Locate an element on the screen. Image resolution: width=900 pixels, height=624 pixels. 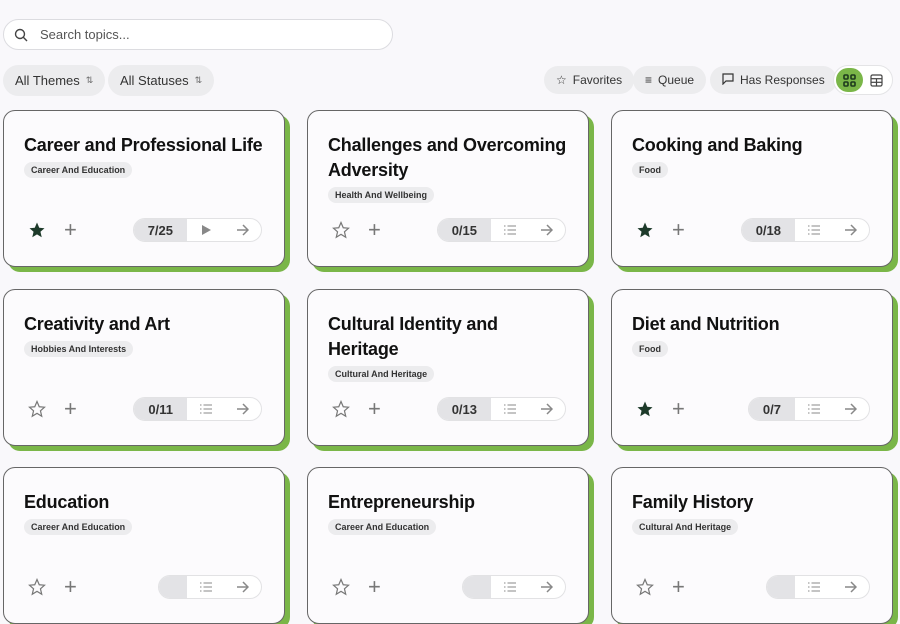
progress-group: 0/11 is located at coordinates (197, 409).